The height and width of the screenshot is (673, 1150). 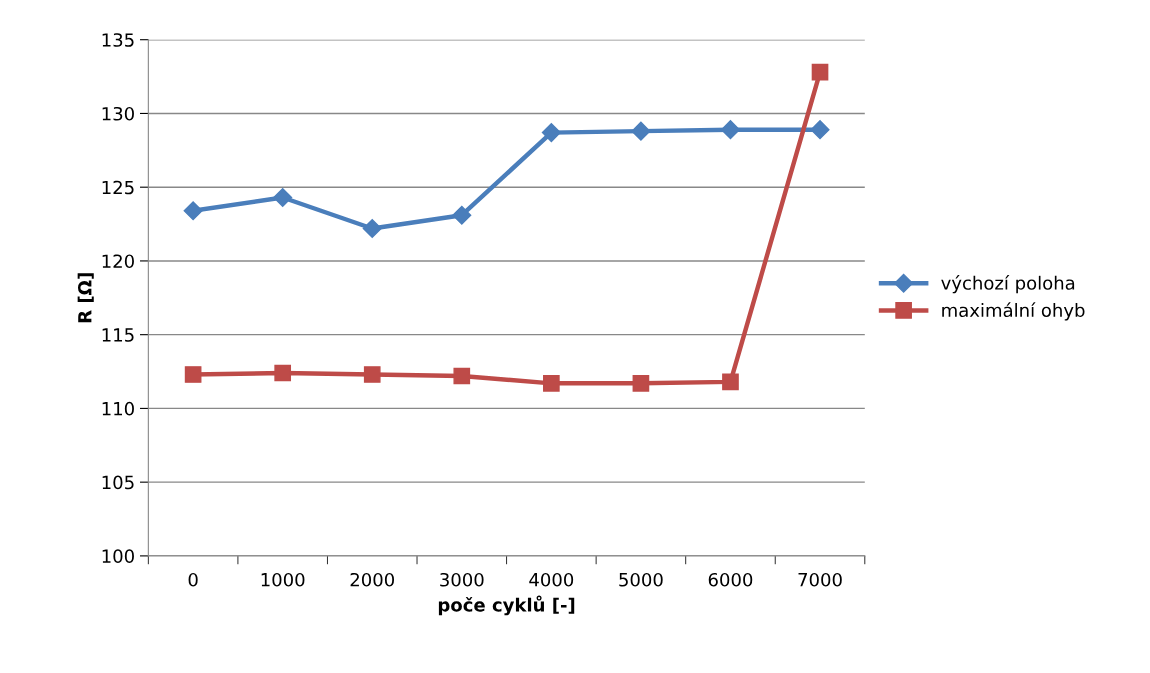 I want to click on legend-label: maximální ohyb, so click(x=1013, y=311).